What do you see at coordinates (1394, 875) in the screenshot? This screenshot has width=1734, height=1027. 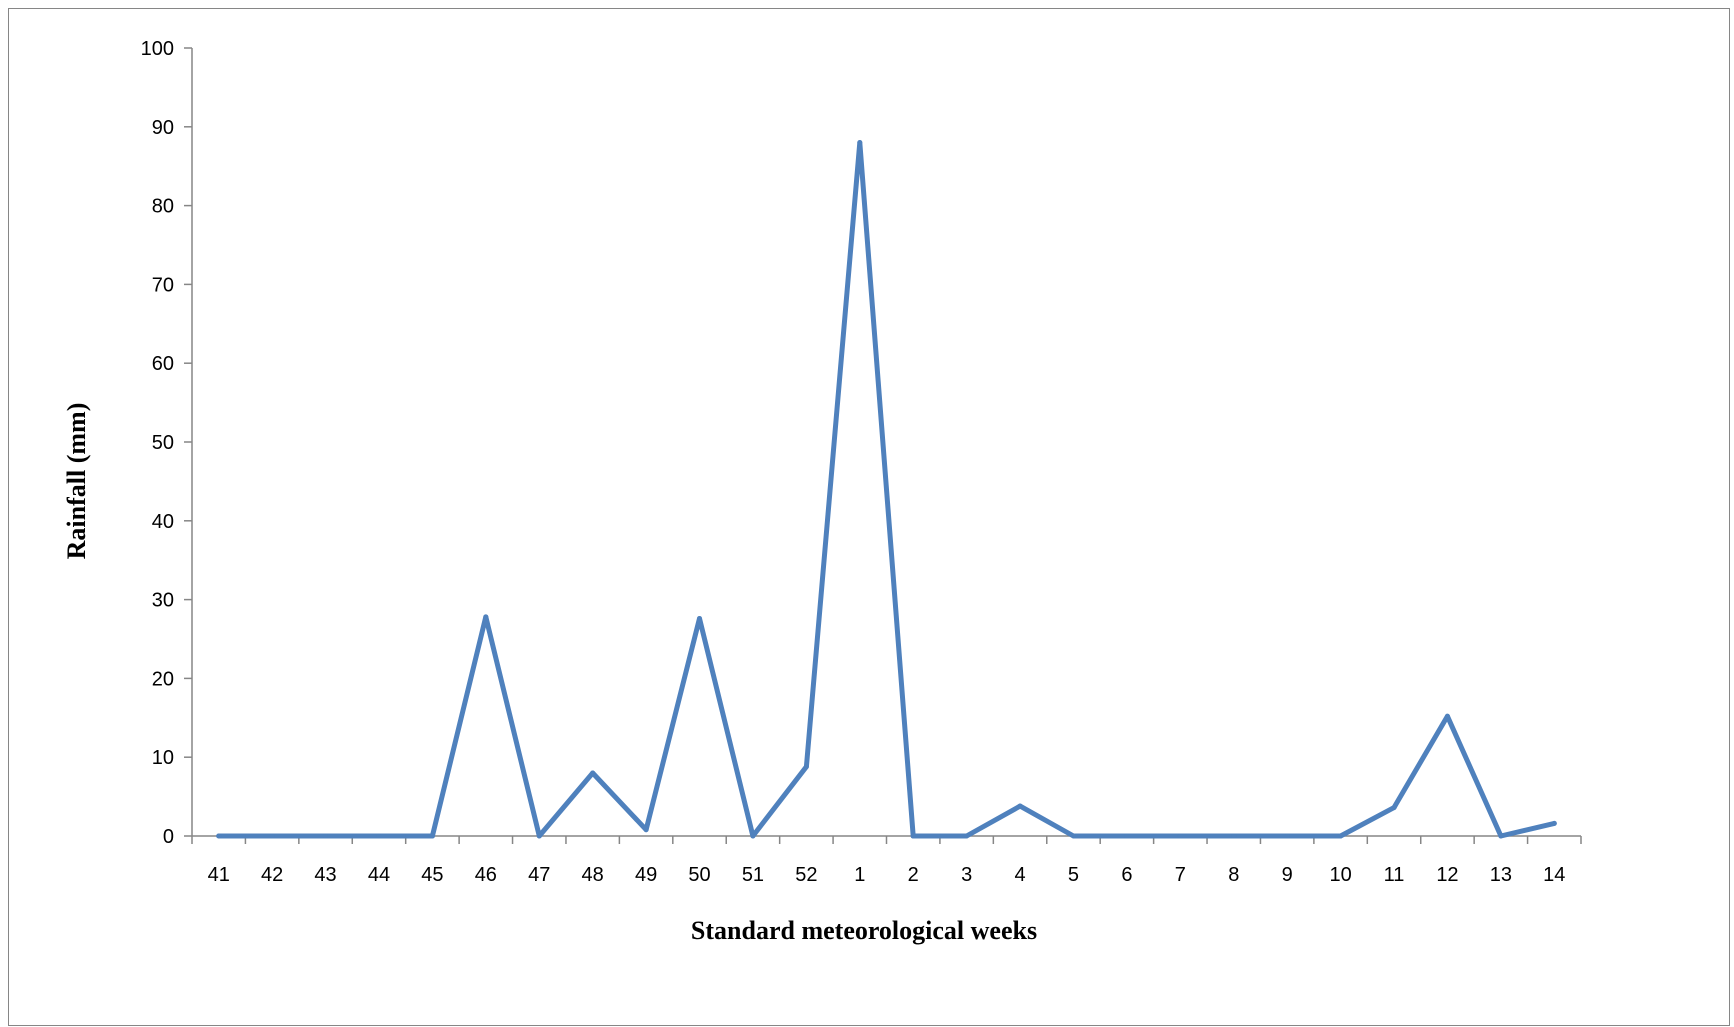 I see `x-tick-label: 11` at bounding box center [1394, 875].